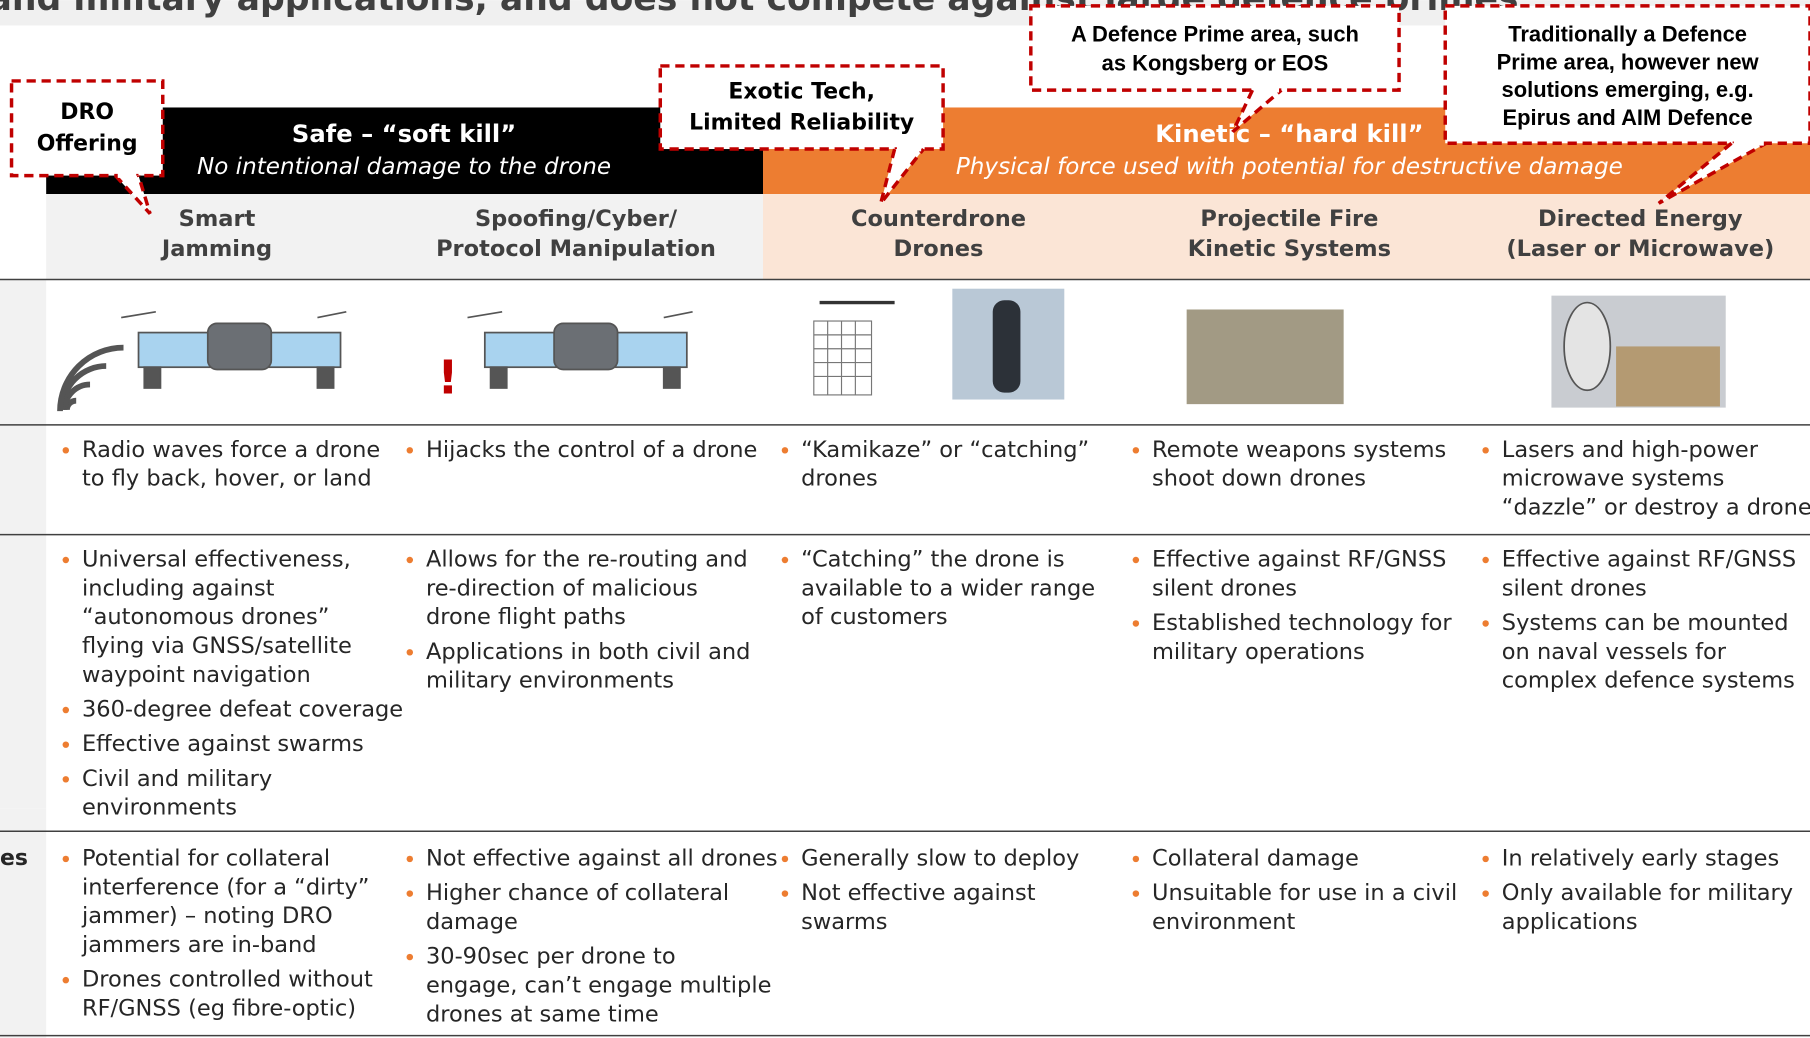  Describe the element at coordinates (199, 945) in the screenshot. I see `cell-text: jammers are in-band` at that location.